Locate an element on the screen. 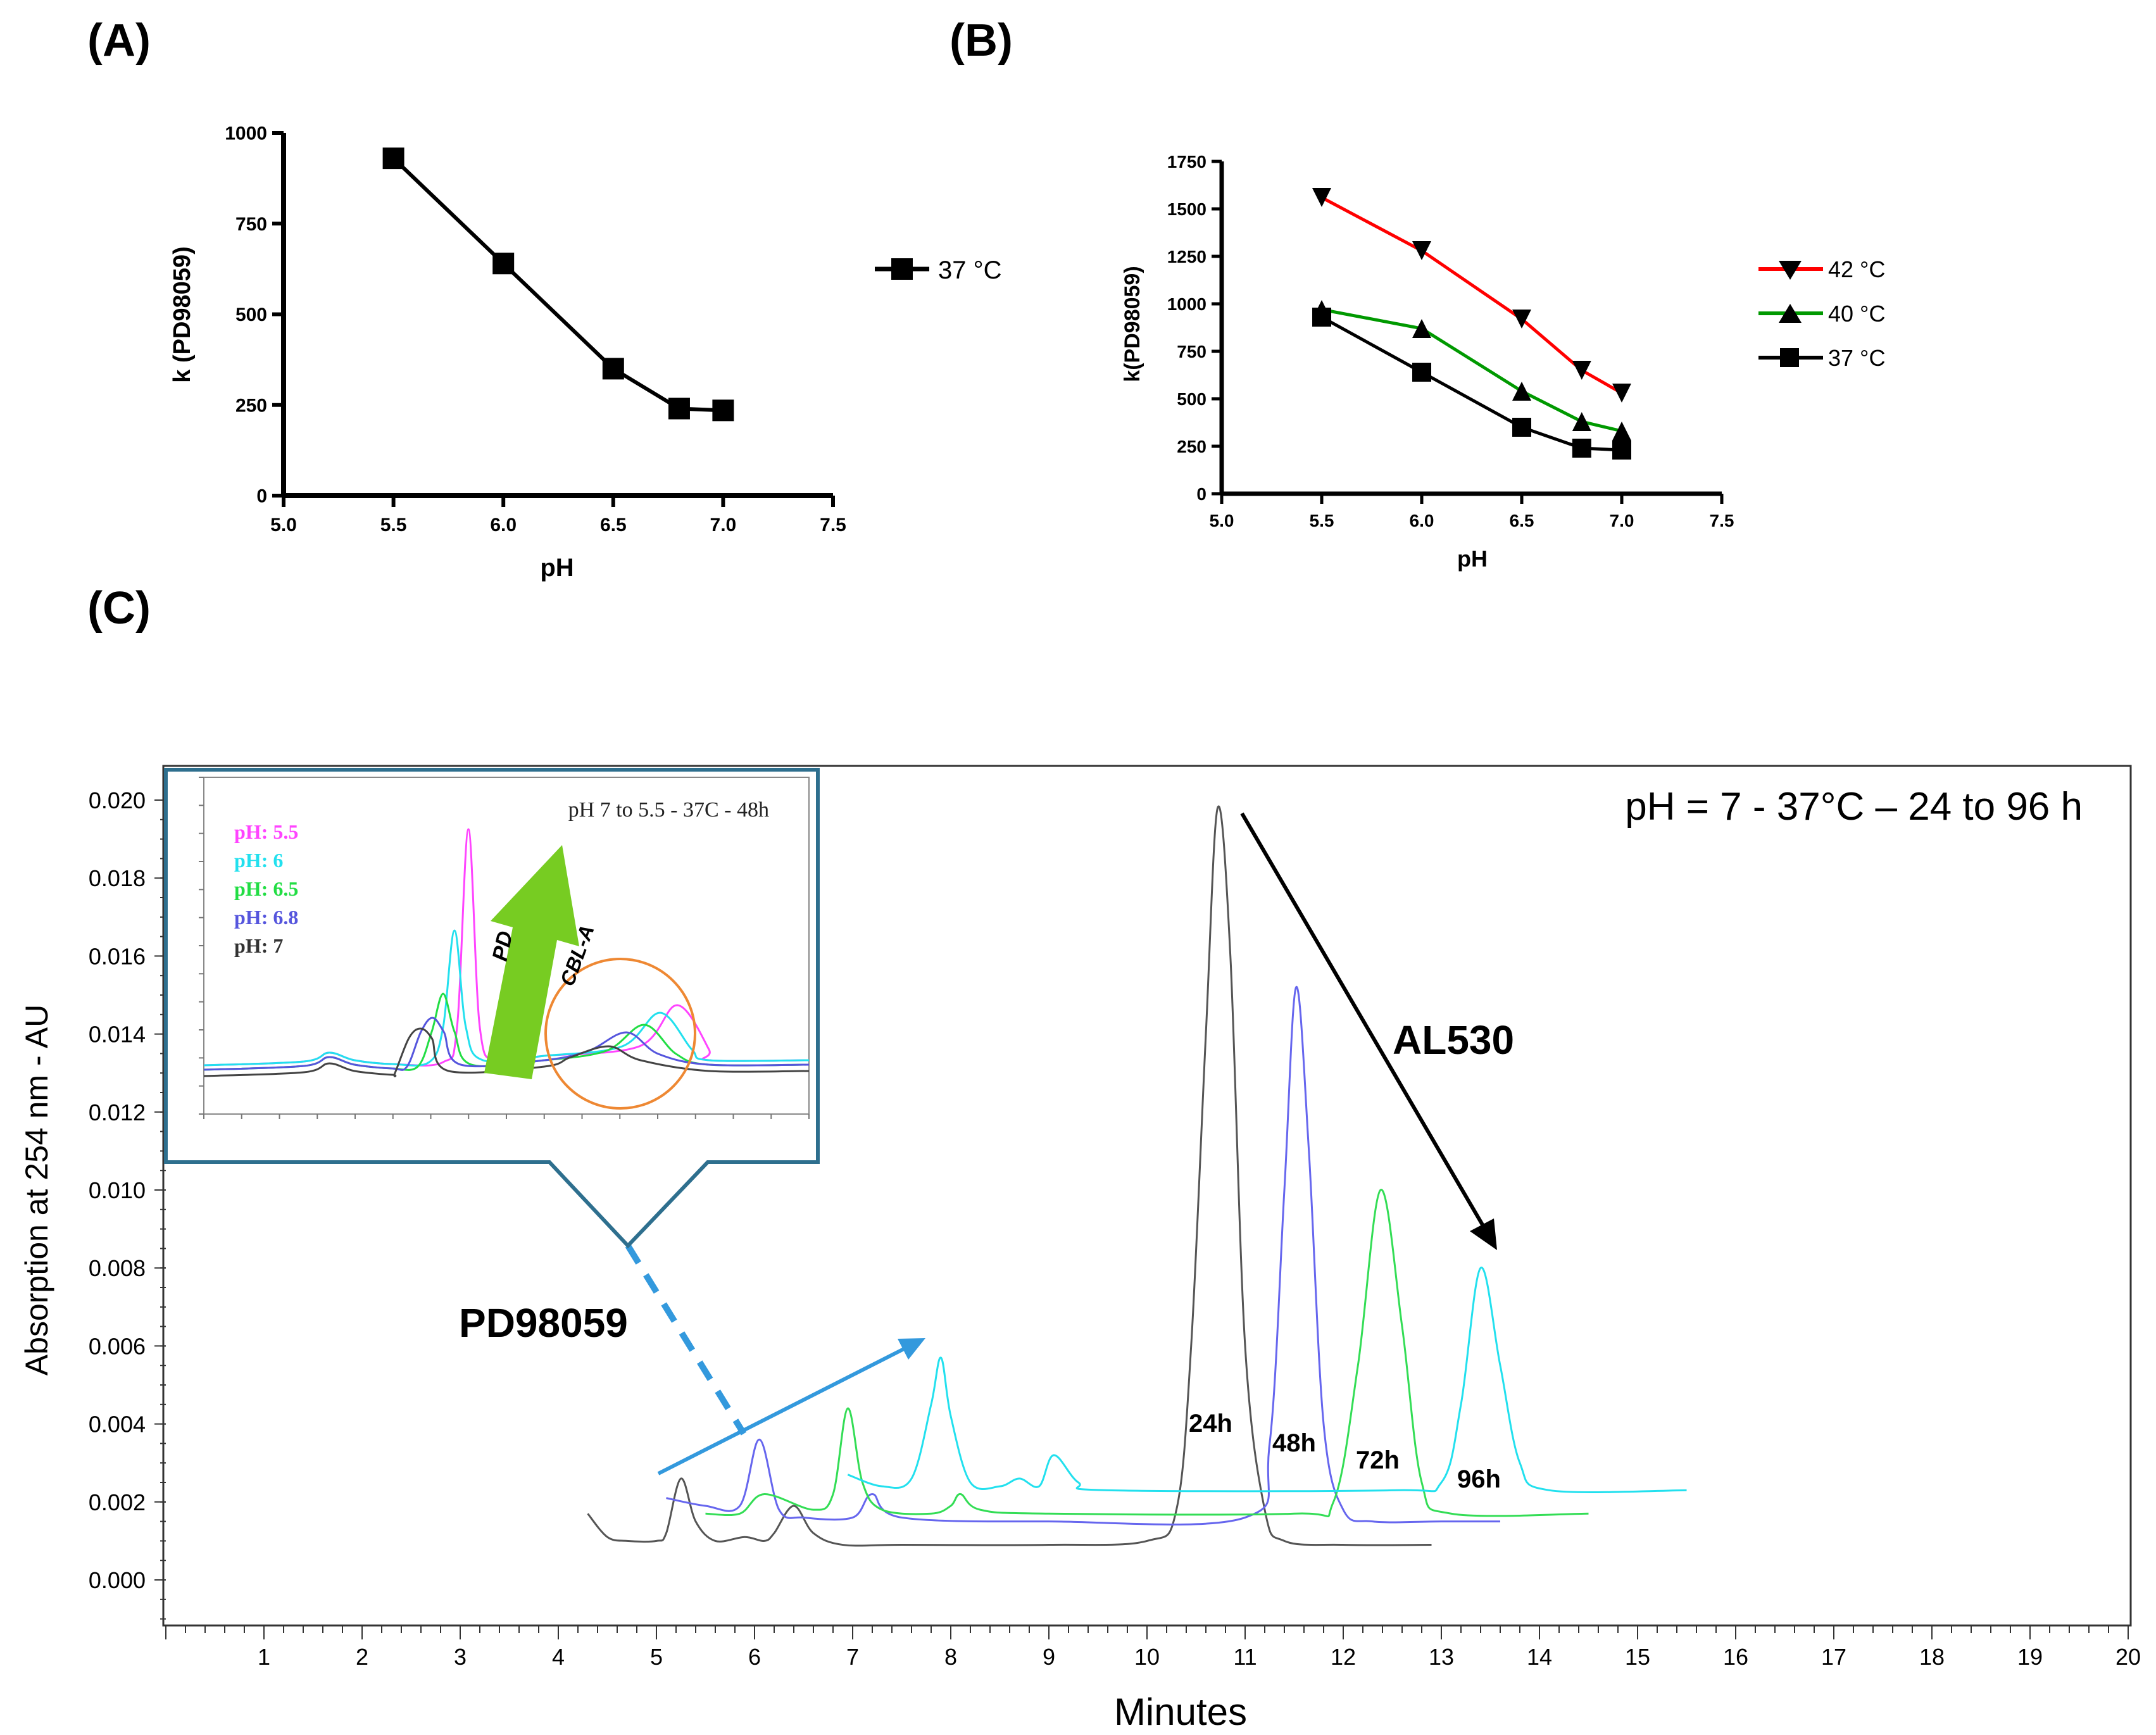 The width and height of the screenshot is (2156, 1735). chart-c-x-tick-label: 11 is located at coordinates (1245, 1657).